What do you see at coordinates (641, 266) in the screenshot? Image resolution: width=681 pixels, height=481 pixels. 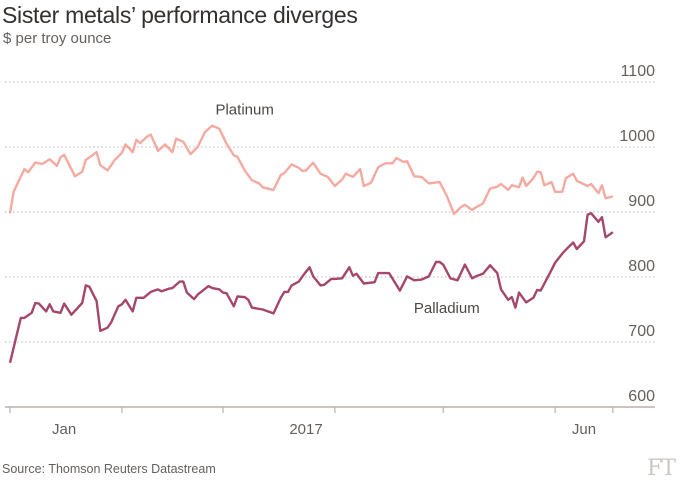 I see `y-tick-label: 800` at bounding box center [641, 266].